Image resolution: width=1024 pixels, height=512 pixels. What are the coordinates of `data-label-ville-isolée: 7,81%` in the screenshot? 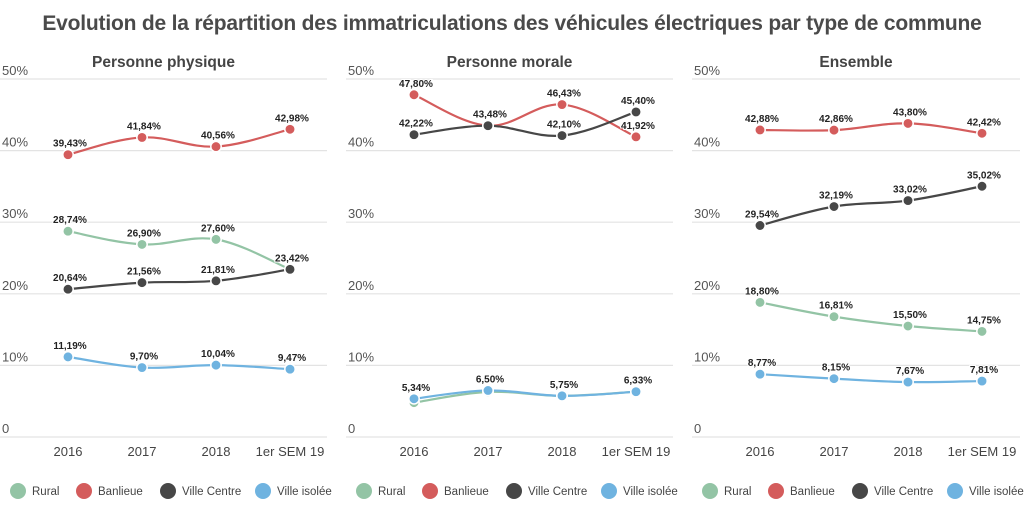 It's located at (984, 370).